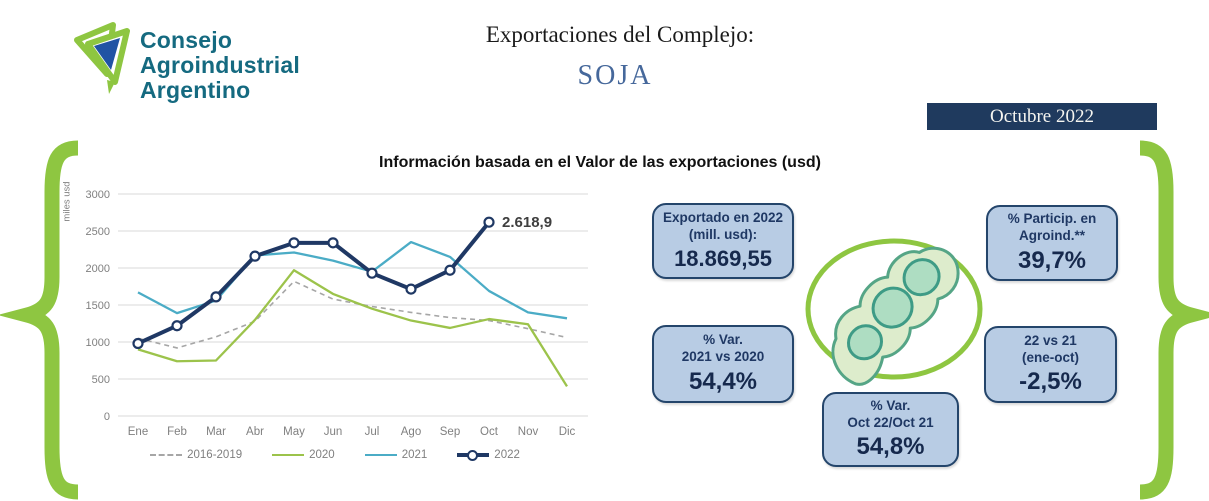 The height and width of the screenshot is (501, 1209). I want to click on logo-icon, so click(102, 58).